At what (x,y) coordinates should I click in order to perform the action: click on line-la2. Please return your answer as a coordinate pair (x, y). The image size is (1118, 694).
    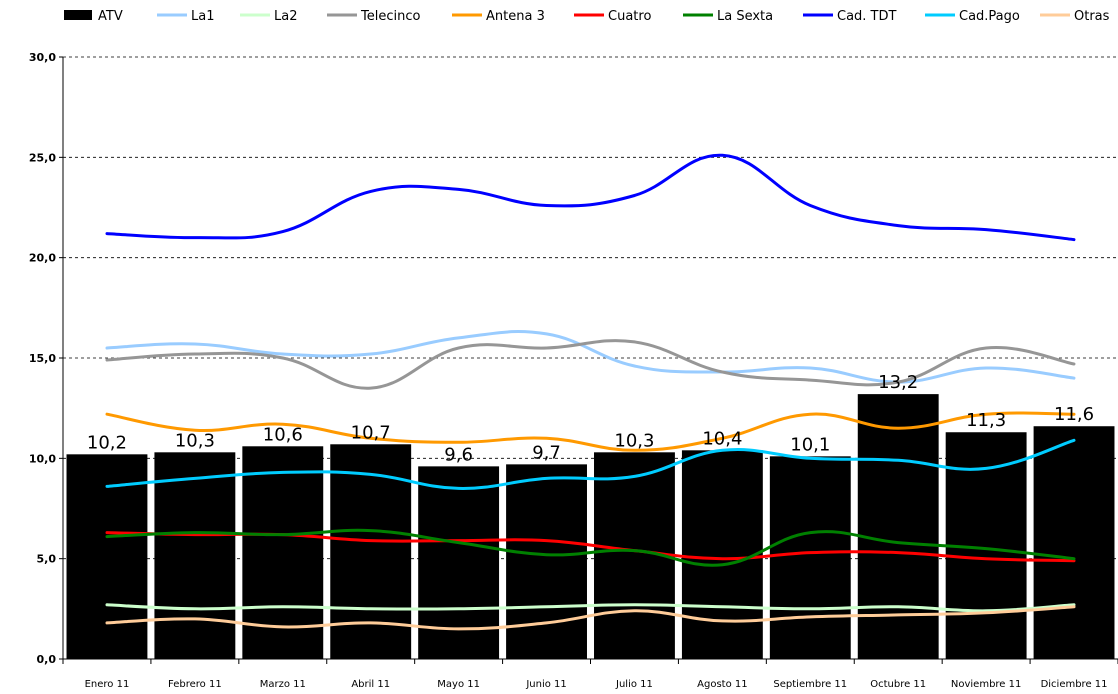
    Looking at the image, I should click on (590, 608).